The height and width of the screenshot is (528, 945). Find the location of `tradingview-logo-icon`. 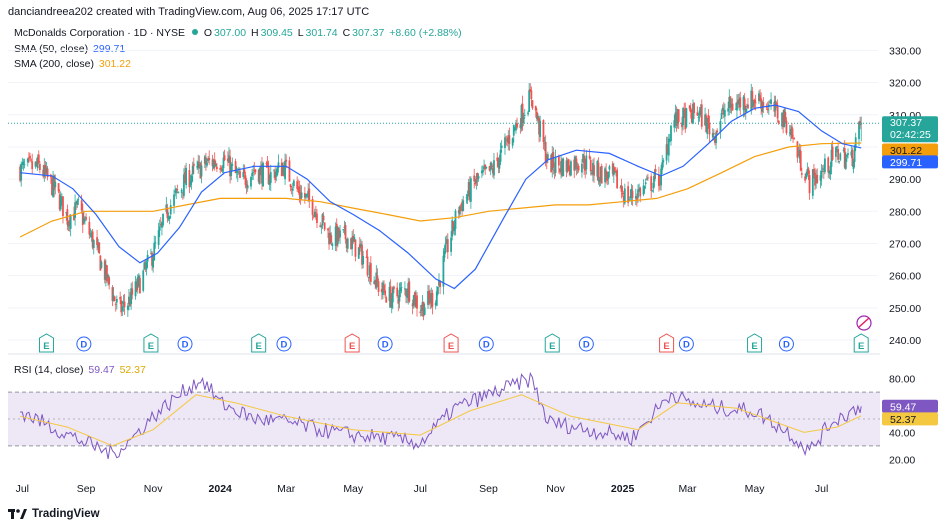

tradingview-logo-icon is located at coordinates (17, 514).